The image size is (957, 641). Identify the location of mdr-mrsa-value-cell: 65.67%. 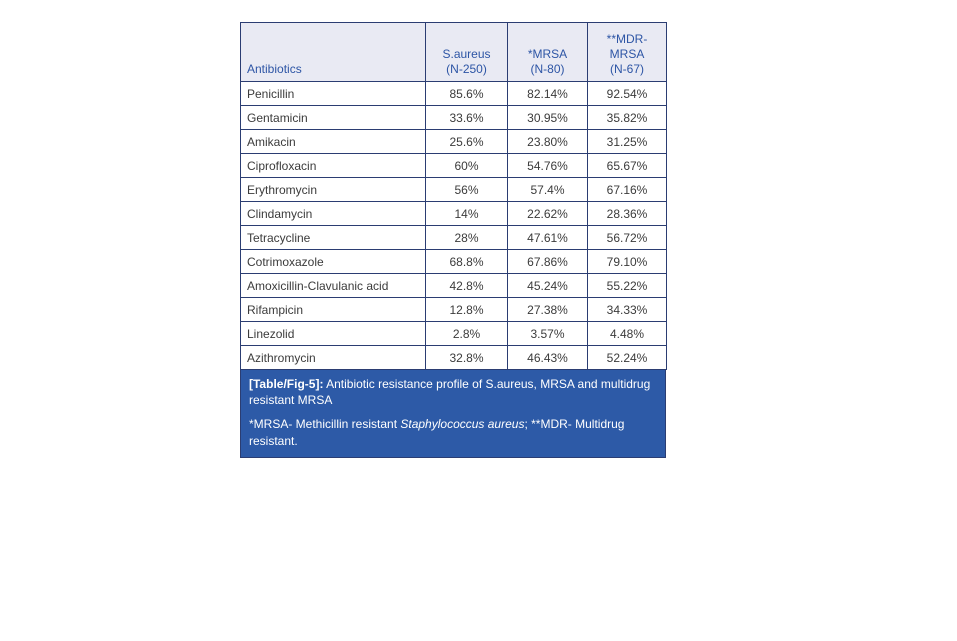
(627, 165).